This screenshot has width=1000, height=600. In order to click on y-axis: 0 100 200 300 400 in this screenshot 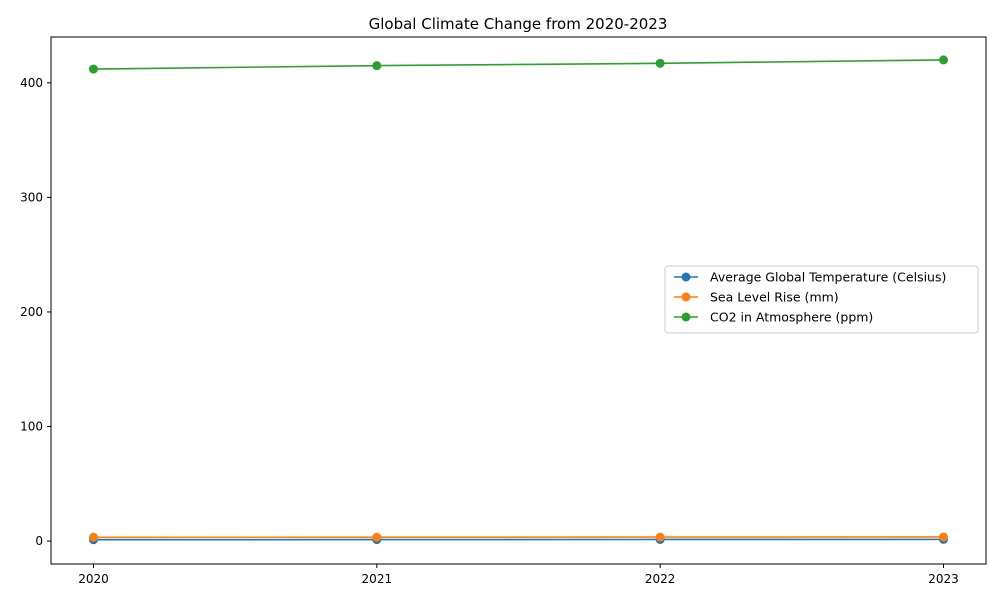, I will do `click(35, 312)`.